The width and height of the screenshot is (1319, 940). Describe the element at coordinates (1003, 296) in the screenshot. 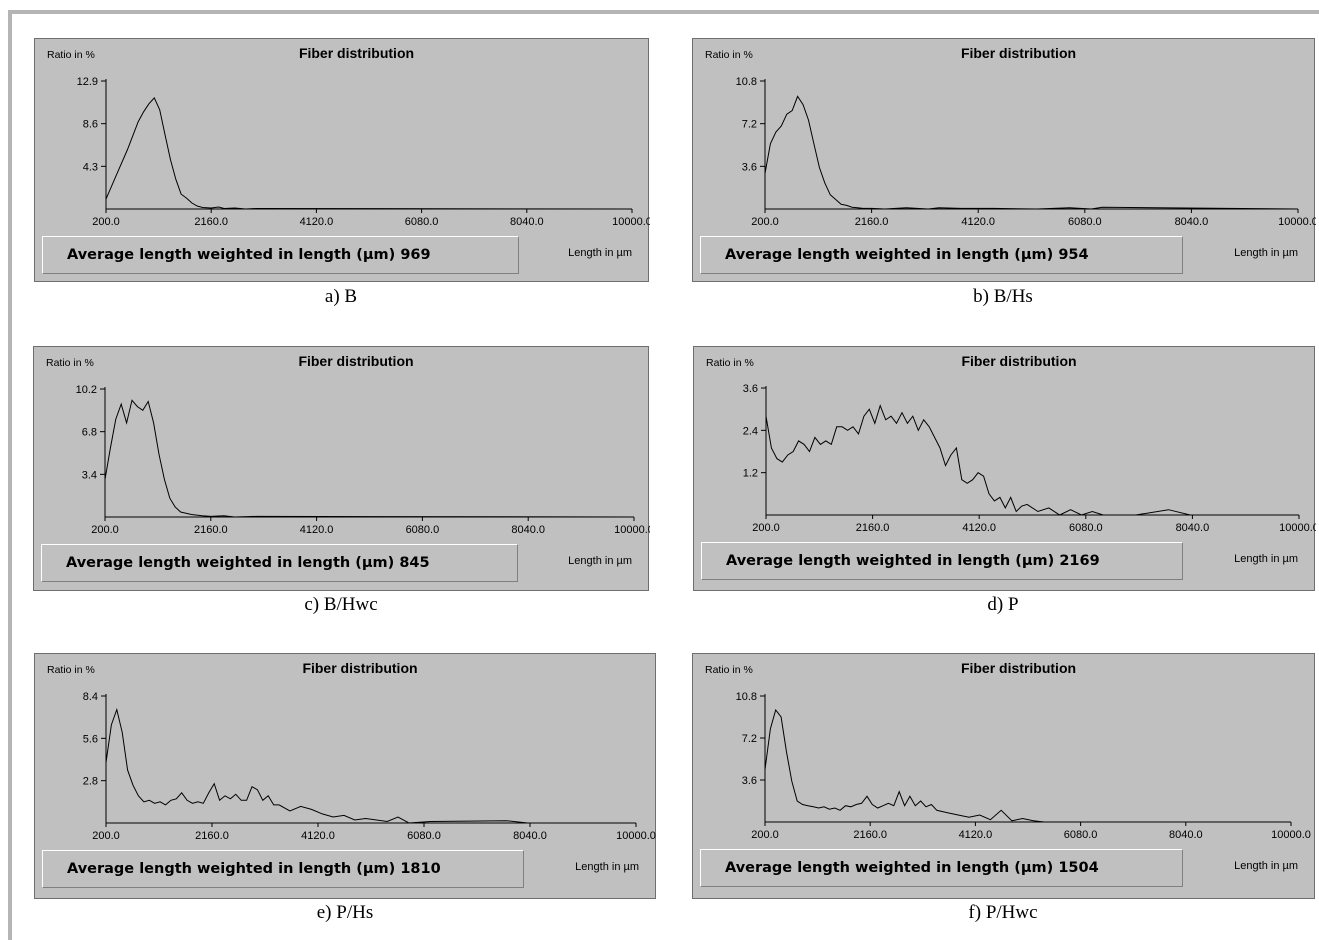

I see `figure-caption: b) B/Hs` at that location.